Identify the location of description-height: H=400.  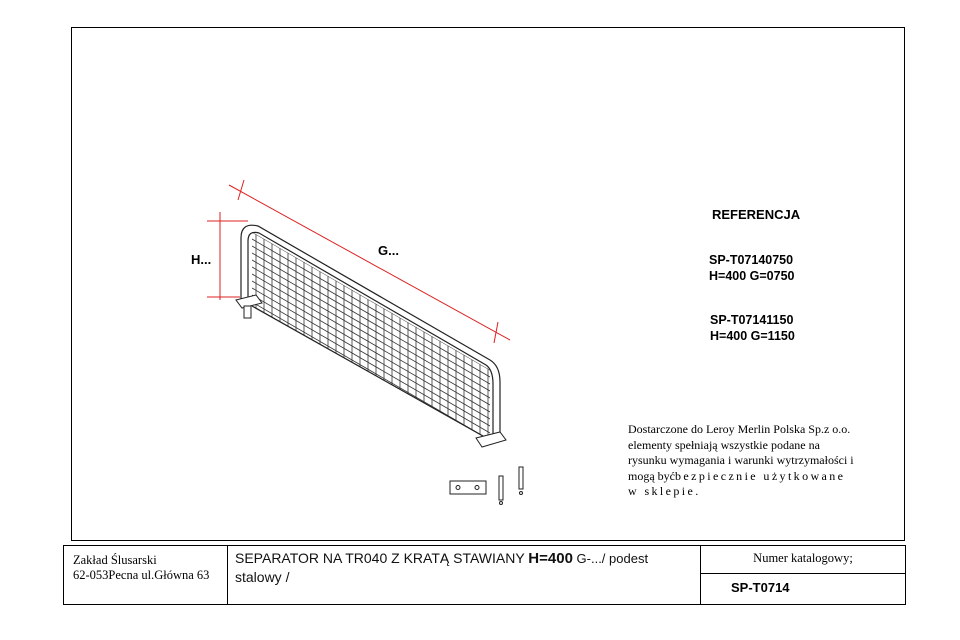
(550, 558).